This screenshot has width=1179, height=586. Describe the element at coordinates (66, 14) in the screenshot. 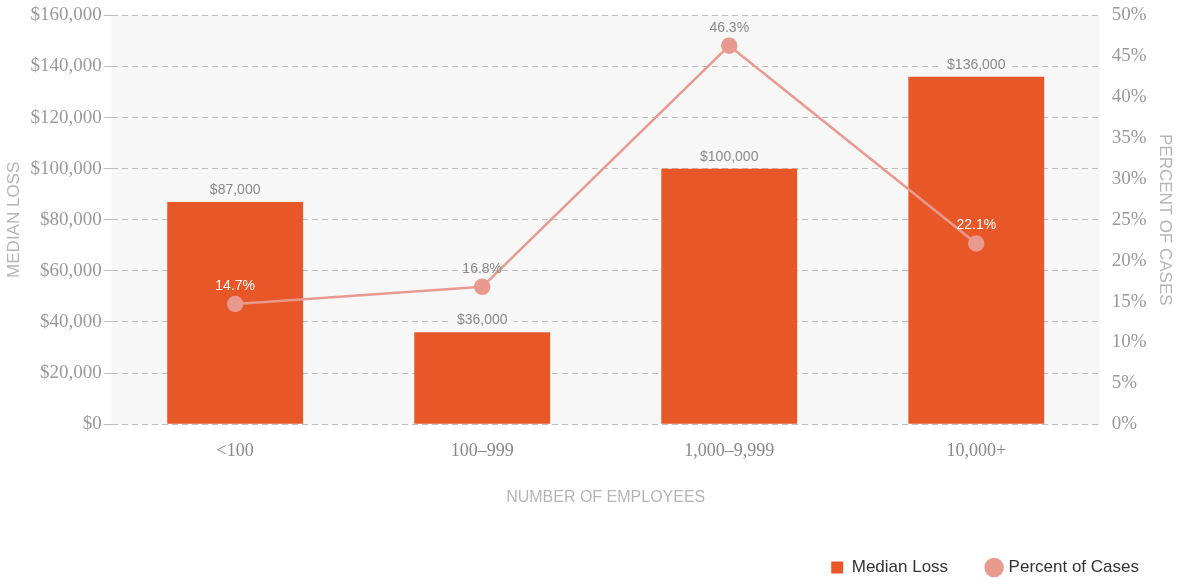

I see `y-tick-label: $160,000` at that location.